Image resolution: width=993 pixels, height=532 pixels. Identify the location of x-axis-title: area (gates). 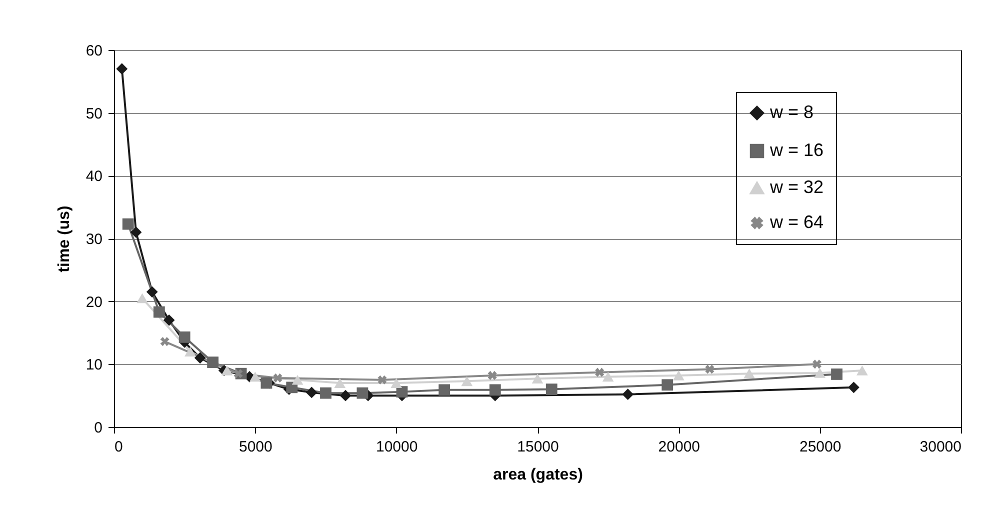
(538, 475).